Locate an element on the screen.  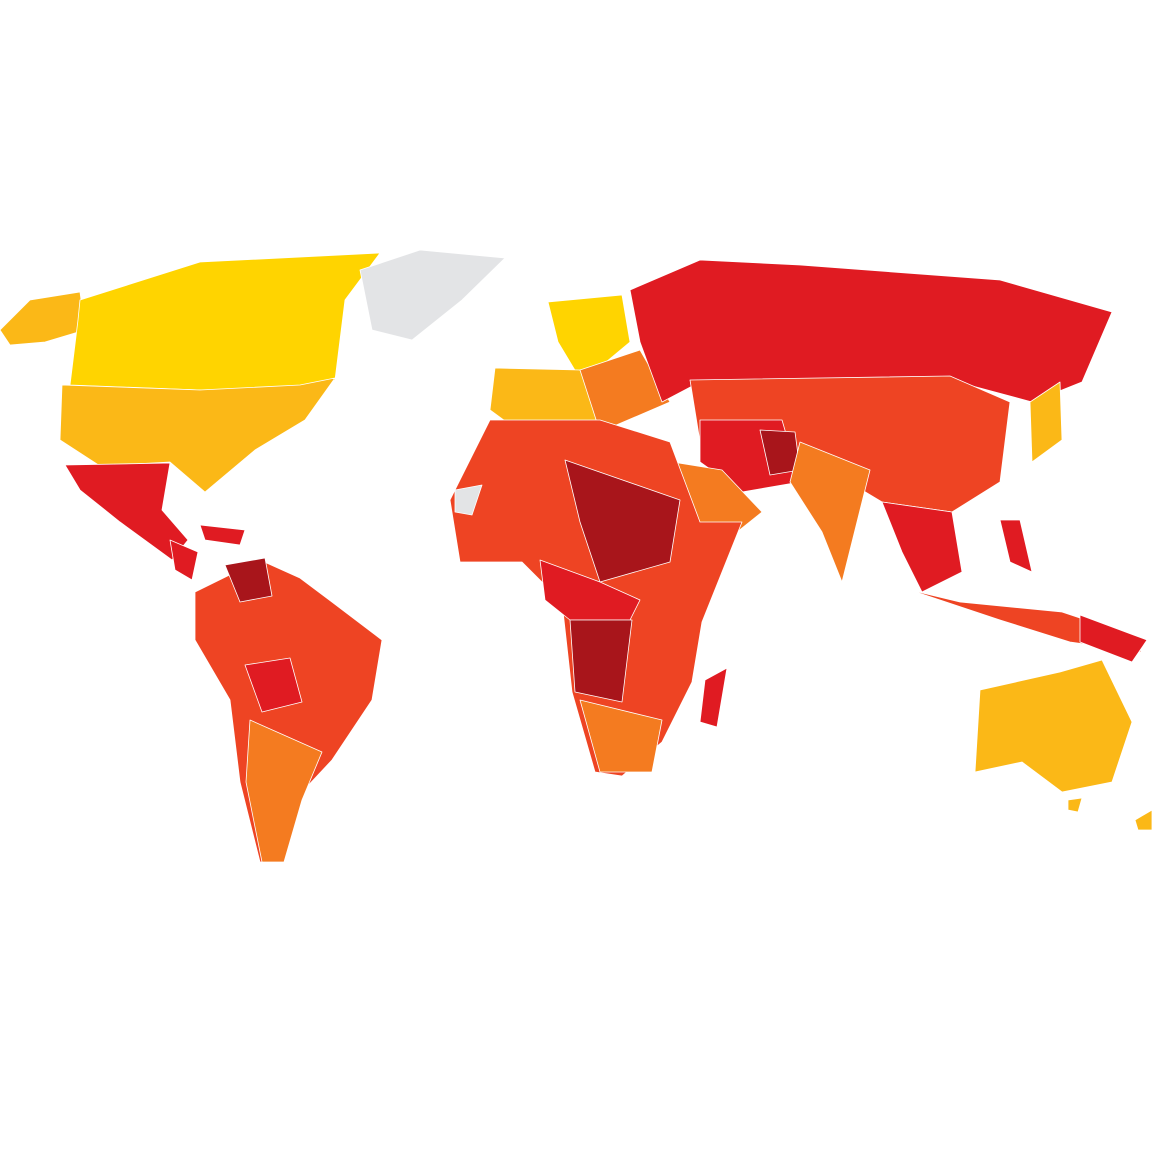
region-south-america is located at coordinates (288, 711).